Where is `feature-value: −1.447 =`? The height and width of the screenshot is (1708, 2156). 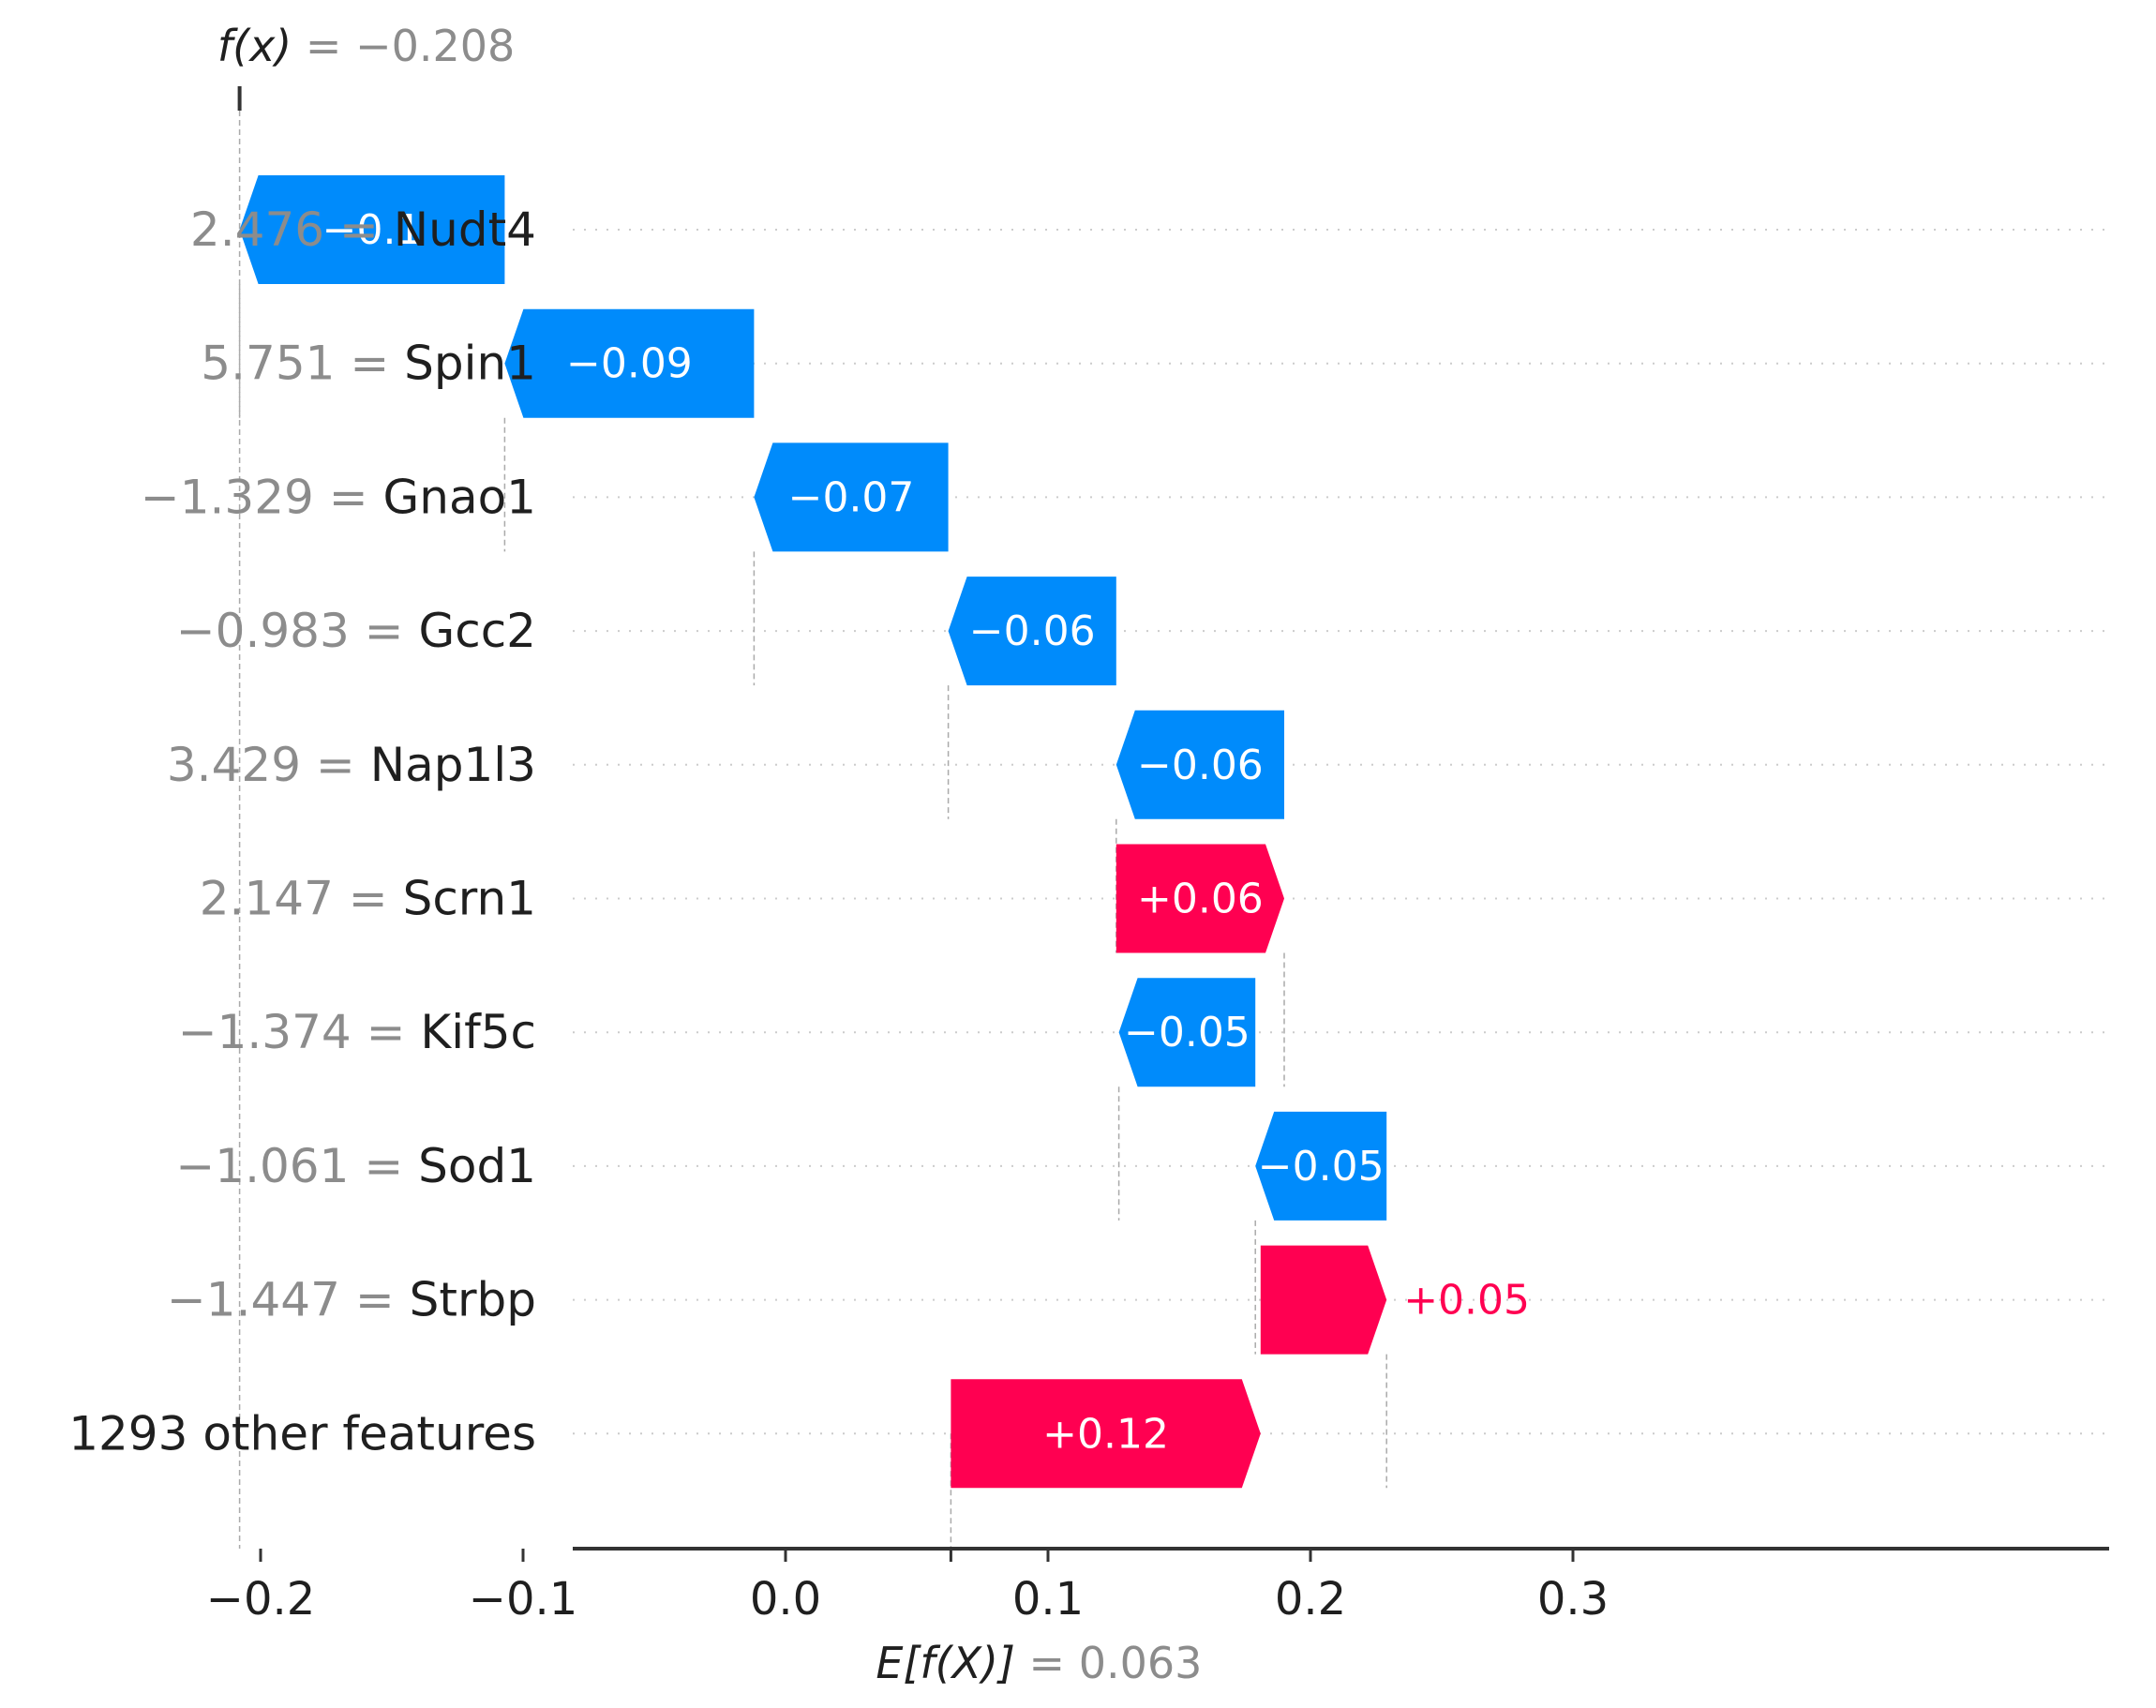 feature-value: −1.447 = is located at coordinates (289, 1300).